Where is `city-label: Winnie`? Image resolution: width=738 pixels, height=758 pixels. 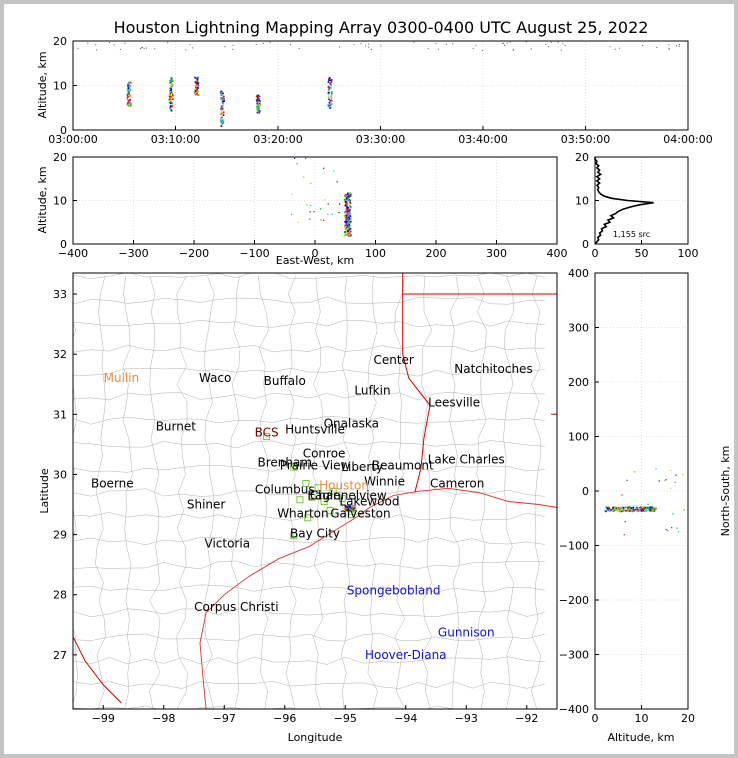
city-label: Winnie is located at coordinates (384, 482).